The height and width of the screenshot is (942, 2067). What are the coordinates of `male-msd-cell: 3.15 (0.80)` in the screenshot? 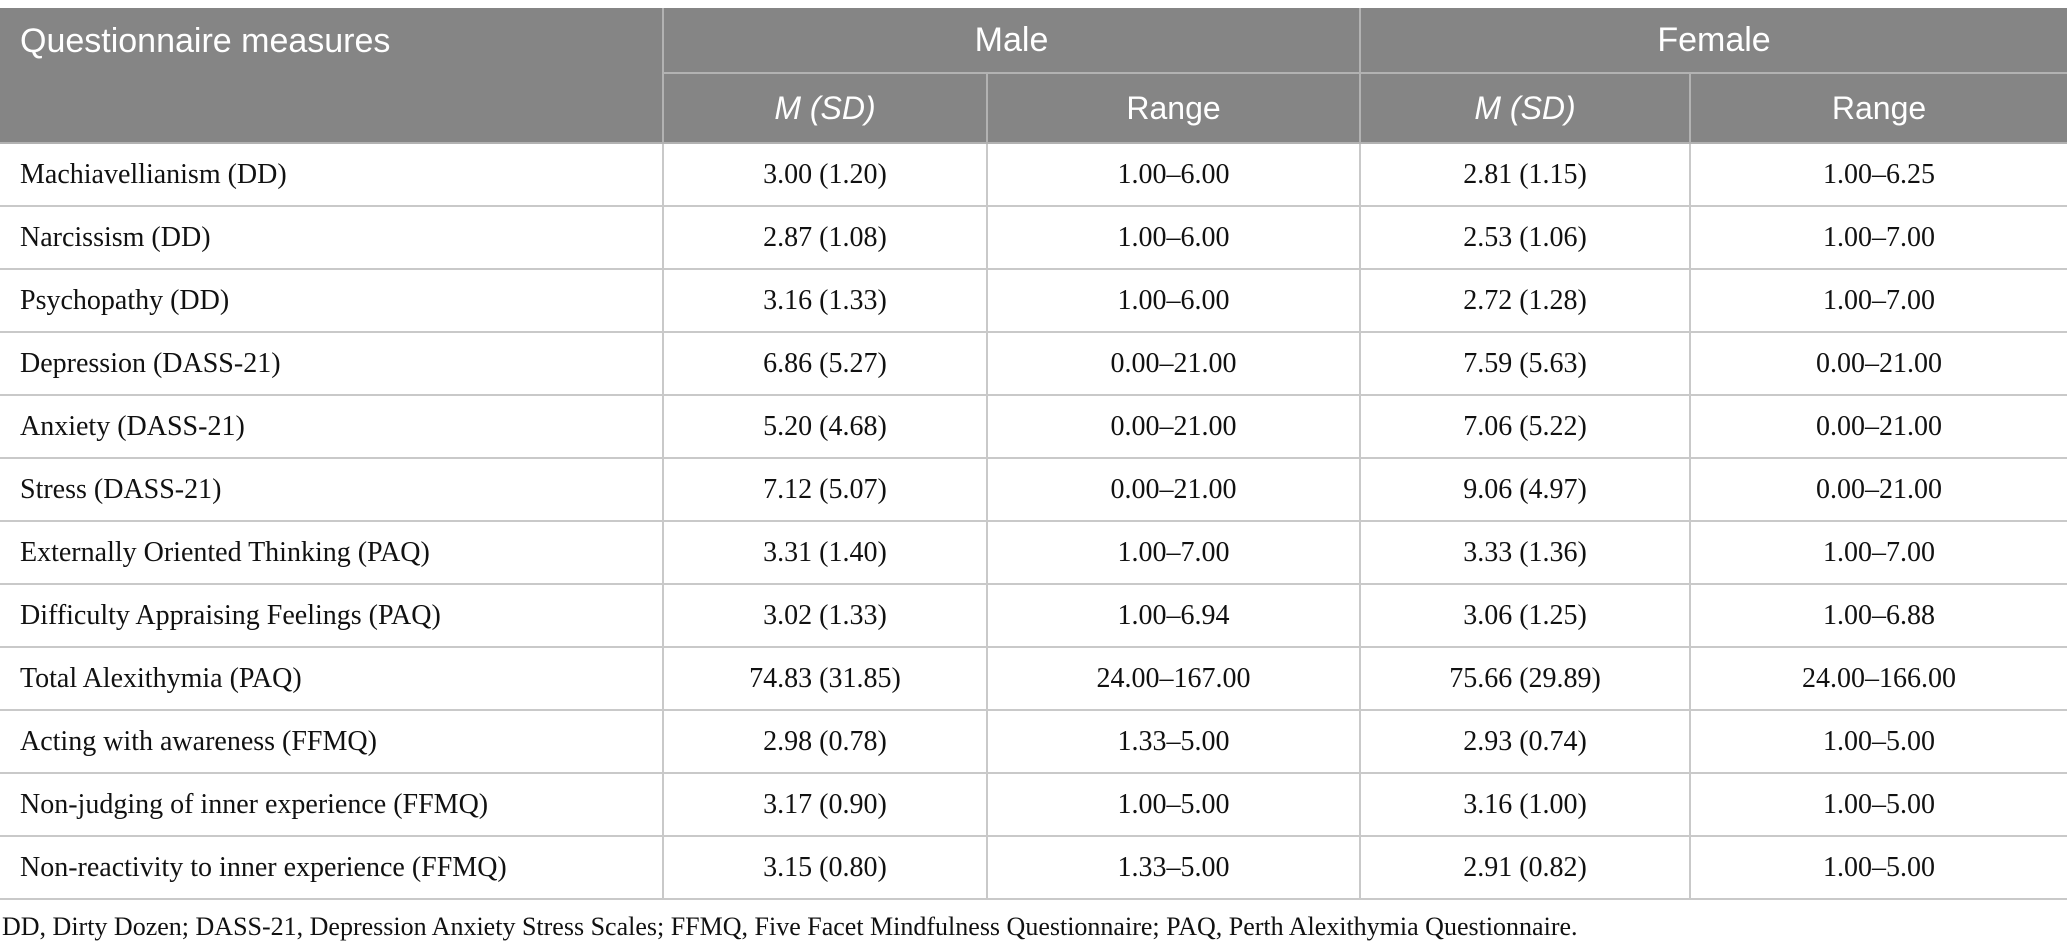 It's located at (825, 867).